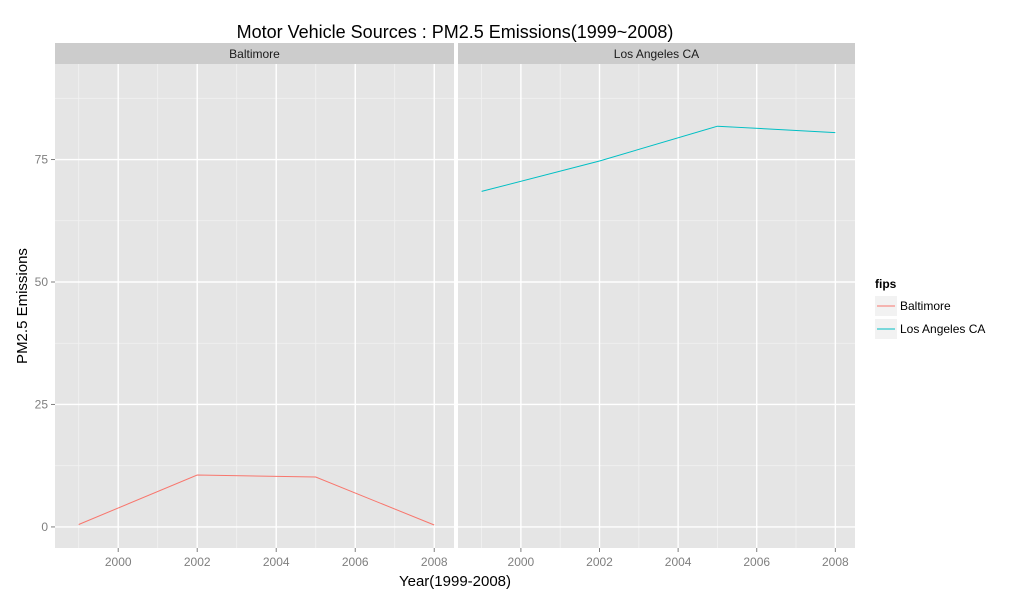 This screenshot has height=602, width=1033. I want to click on series-line-baltimore, so click(256, 500).